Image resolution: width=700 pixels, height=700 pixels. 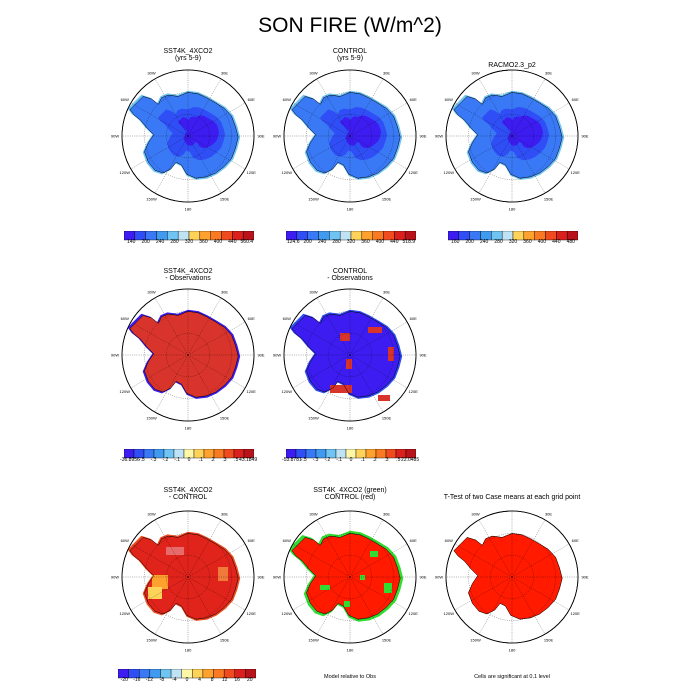 What do you see at coordinates (131, 242) in the screenshot?
I see `colorbar-label: 140` at bounding box center [131, 242].